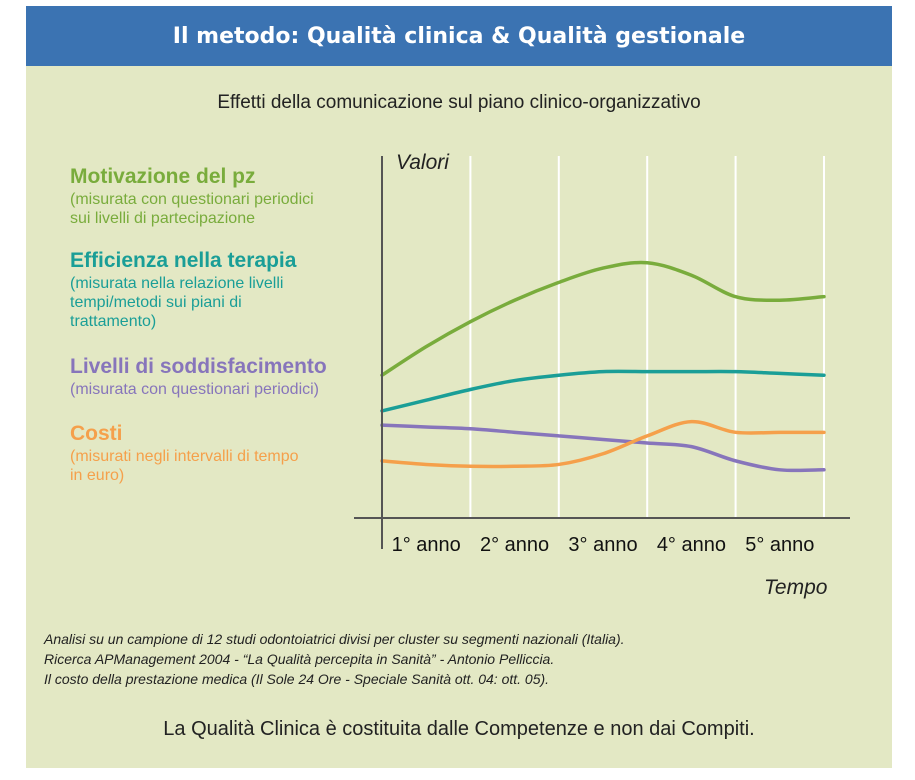 Image resolution: width=915 pixels, height=780 pixels. What do you see at coordinates (194, 389) in the screenshot?
I see `legend-desc-line: (misurata con questionari periodici)` at bounding box center [194, 389].